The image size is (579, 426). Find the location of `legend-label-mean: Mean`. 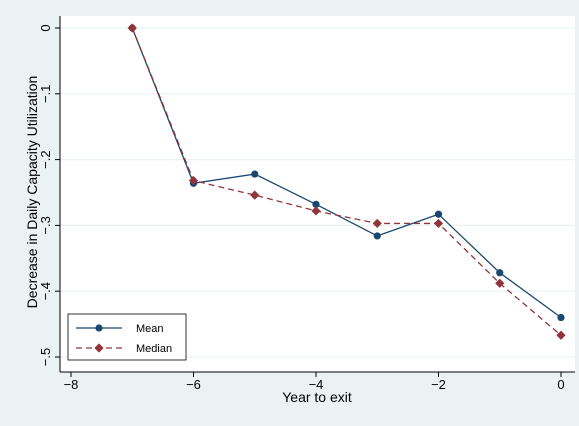

legend-label-mean: Mean is located at coordinates (150, 329).